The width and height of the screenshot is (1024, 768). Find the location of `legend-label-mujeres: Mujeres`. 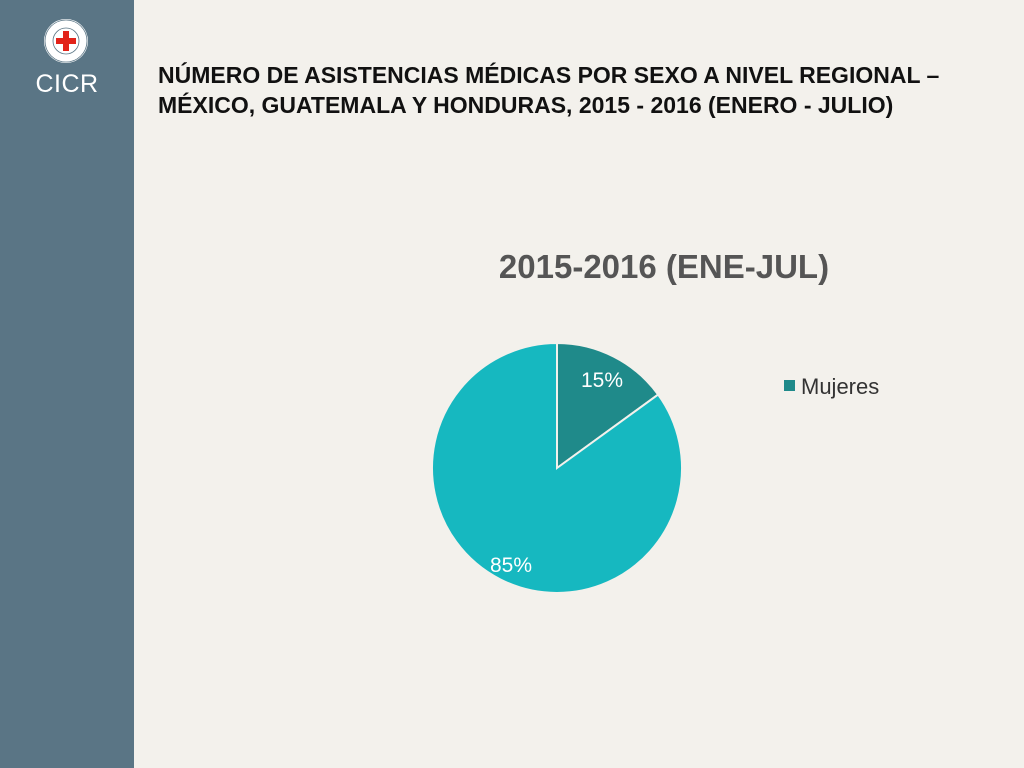

legend-label-mujeres: Mujeres is located at coordinates (840, 386).